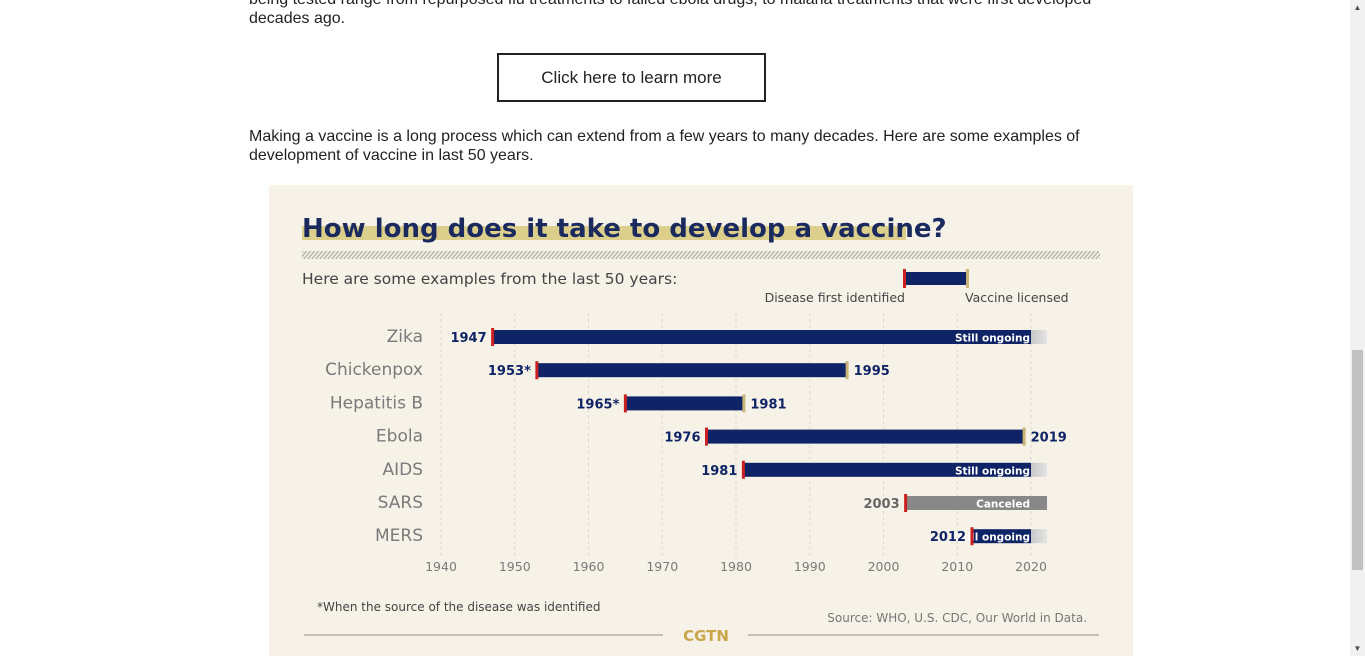  Describe the element at coordinates (936, 278) in the screenshot. I see `legend-bar` at that location.